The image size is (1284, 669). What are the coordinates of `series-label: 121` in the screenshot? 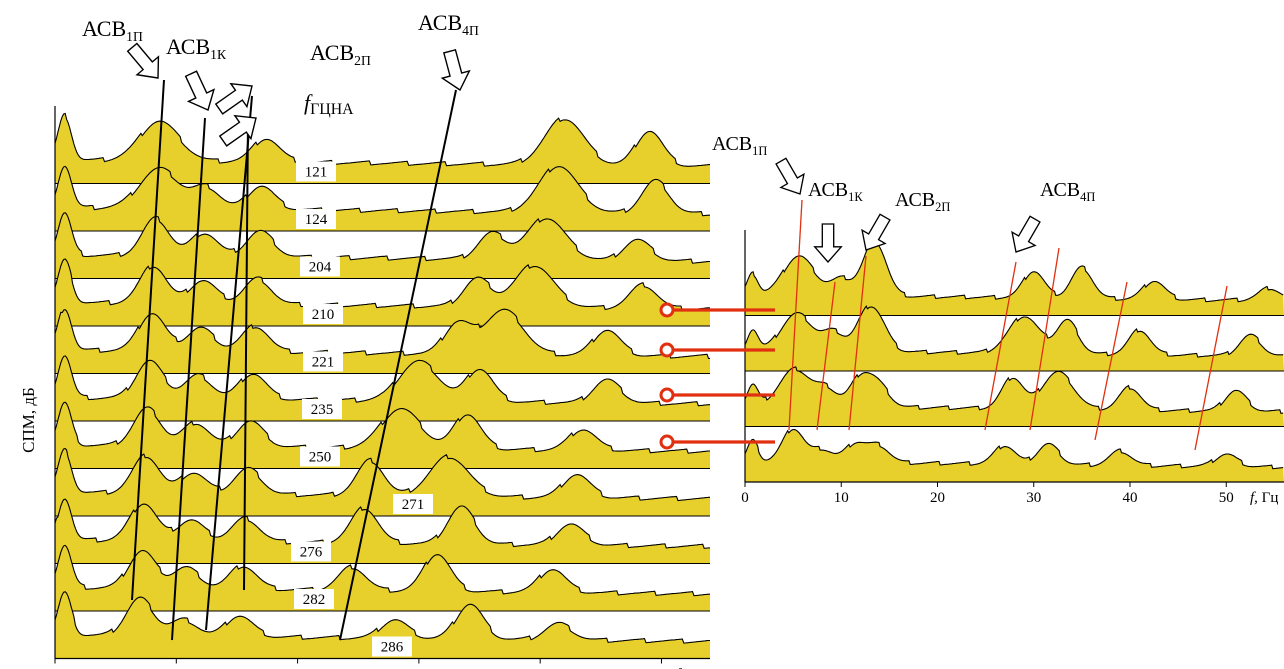 It's located at (316, 173).